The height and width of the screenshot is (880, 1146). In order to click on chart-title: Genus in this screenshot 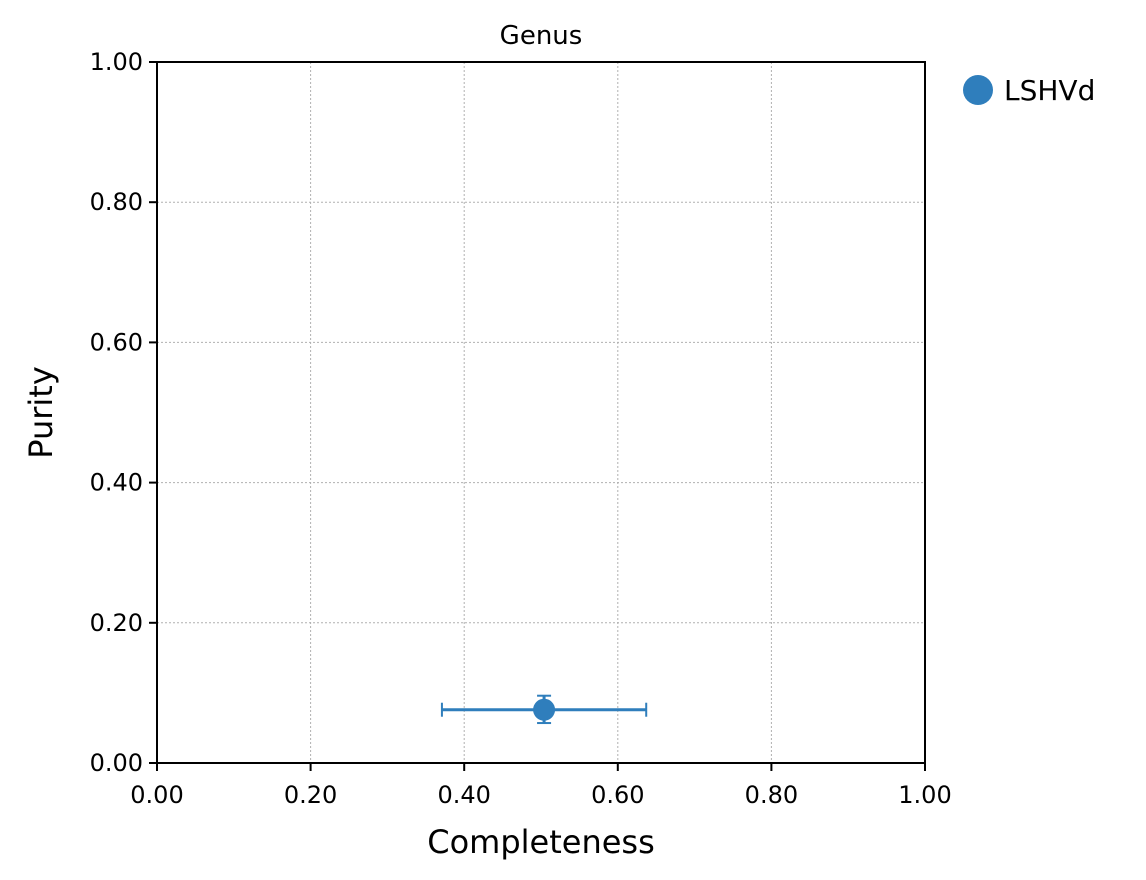, I will do `click(541, 36)`.